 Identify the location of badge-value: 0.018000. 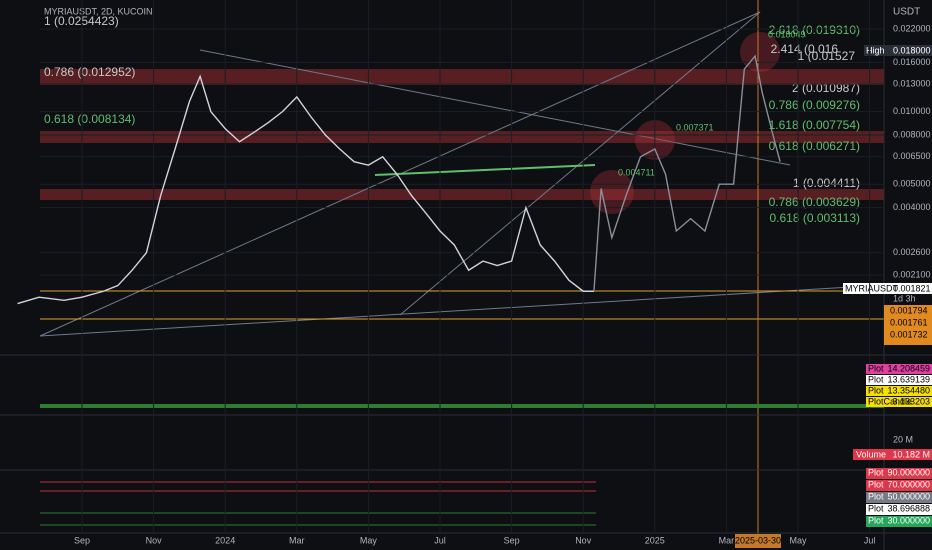
(912, 50).